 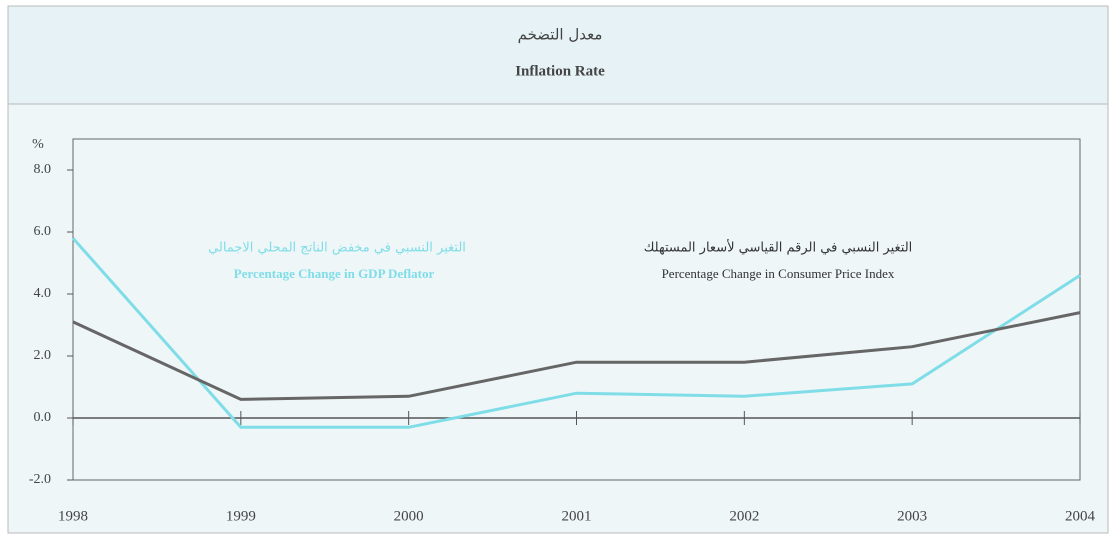 What do you see at coordinates (334, 273) in the screenshot?
I see `series-label: Percentage Change in GDP Deflator` at bounding box center [334, 273].